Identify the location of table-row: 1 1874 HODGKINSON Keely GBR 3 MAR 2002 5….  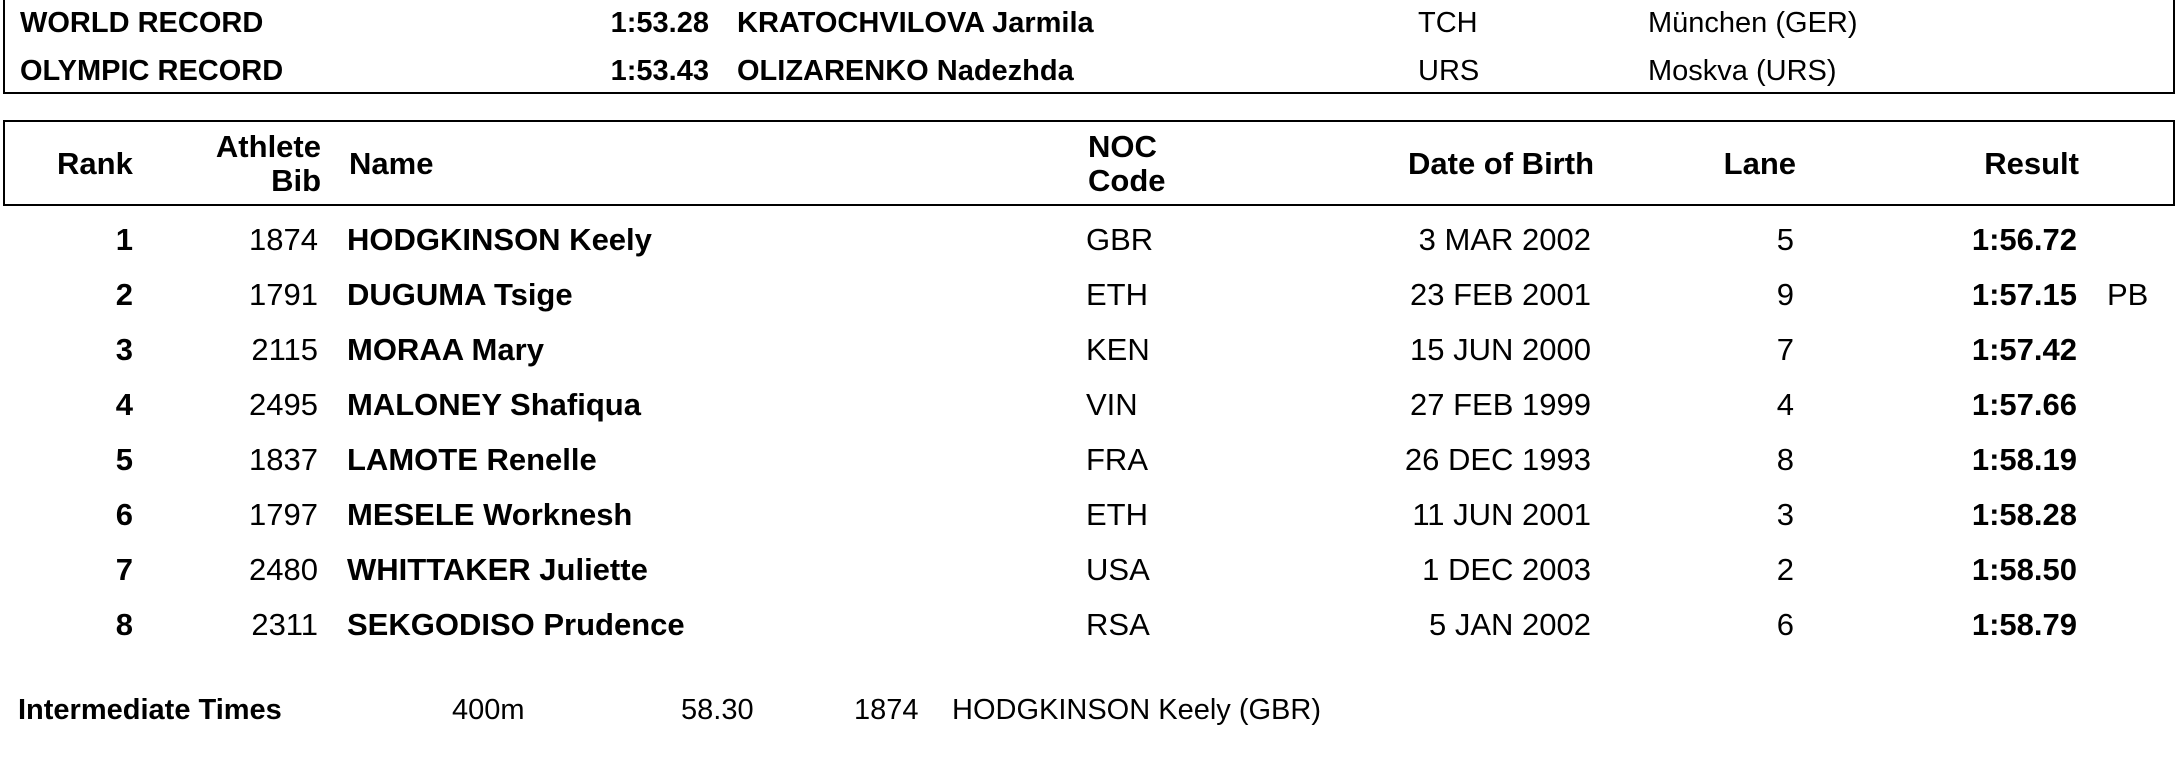
(1089, 239).